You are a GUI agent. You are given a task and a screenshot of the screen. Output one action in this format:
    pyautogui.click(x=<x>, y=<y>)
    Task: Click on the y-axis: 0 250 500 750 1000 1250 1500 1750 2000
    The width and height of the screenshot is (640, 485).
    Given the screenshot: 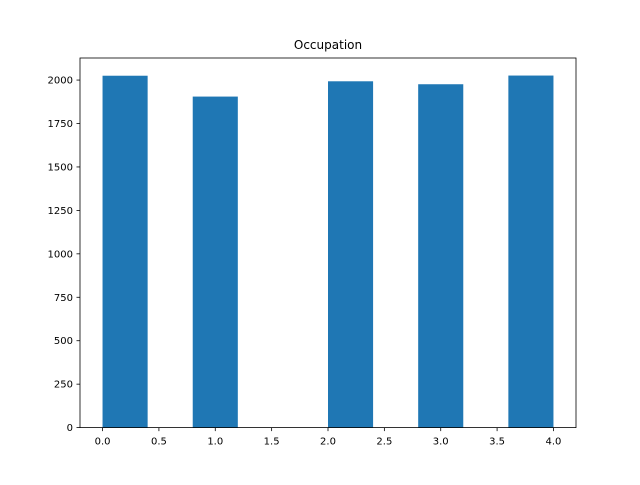 What is the action you would take?
    pyautogui.click(x=64, y=255)
    